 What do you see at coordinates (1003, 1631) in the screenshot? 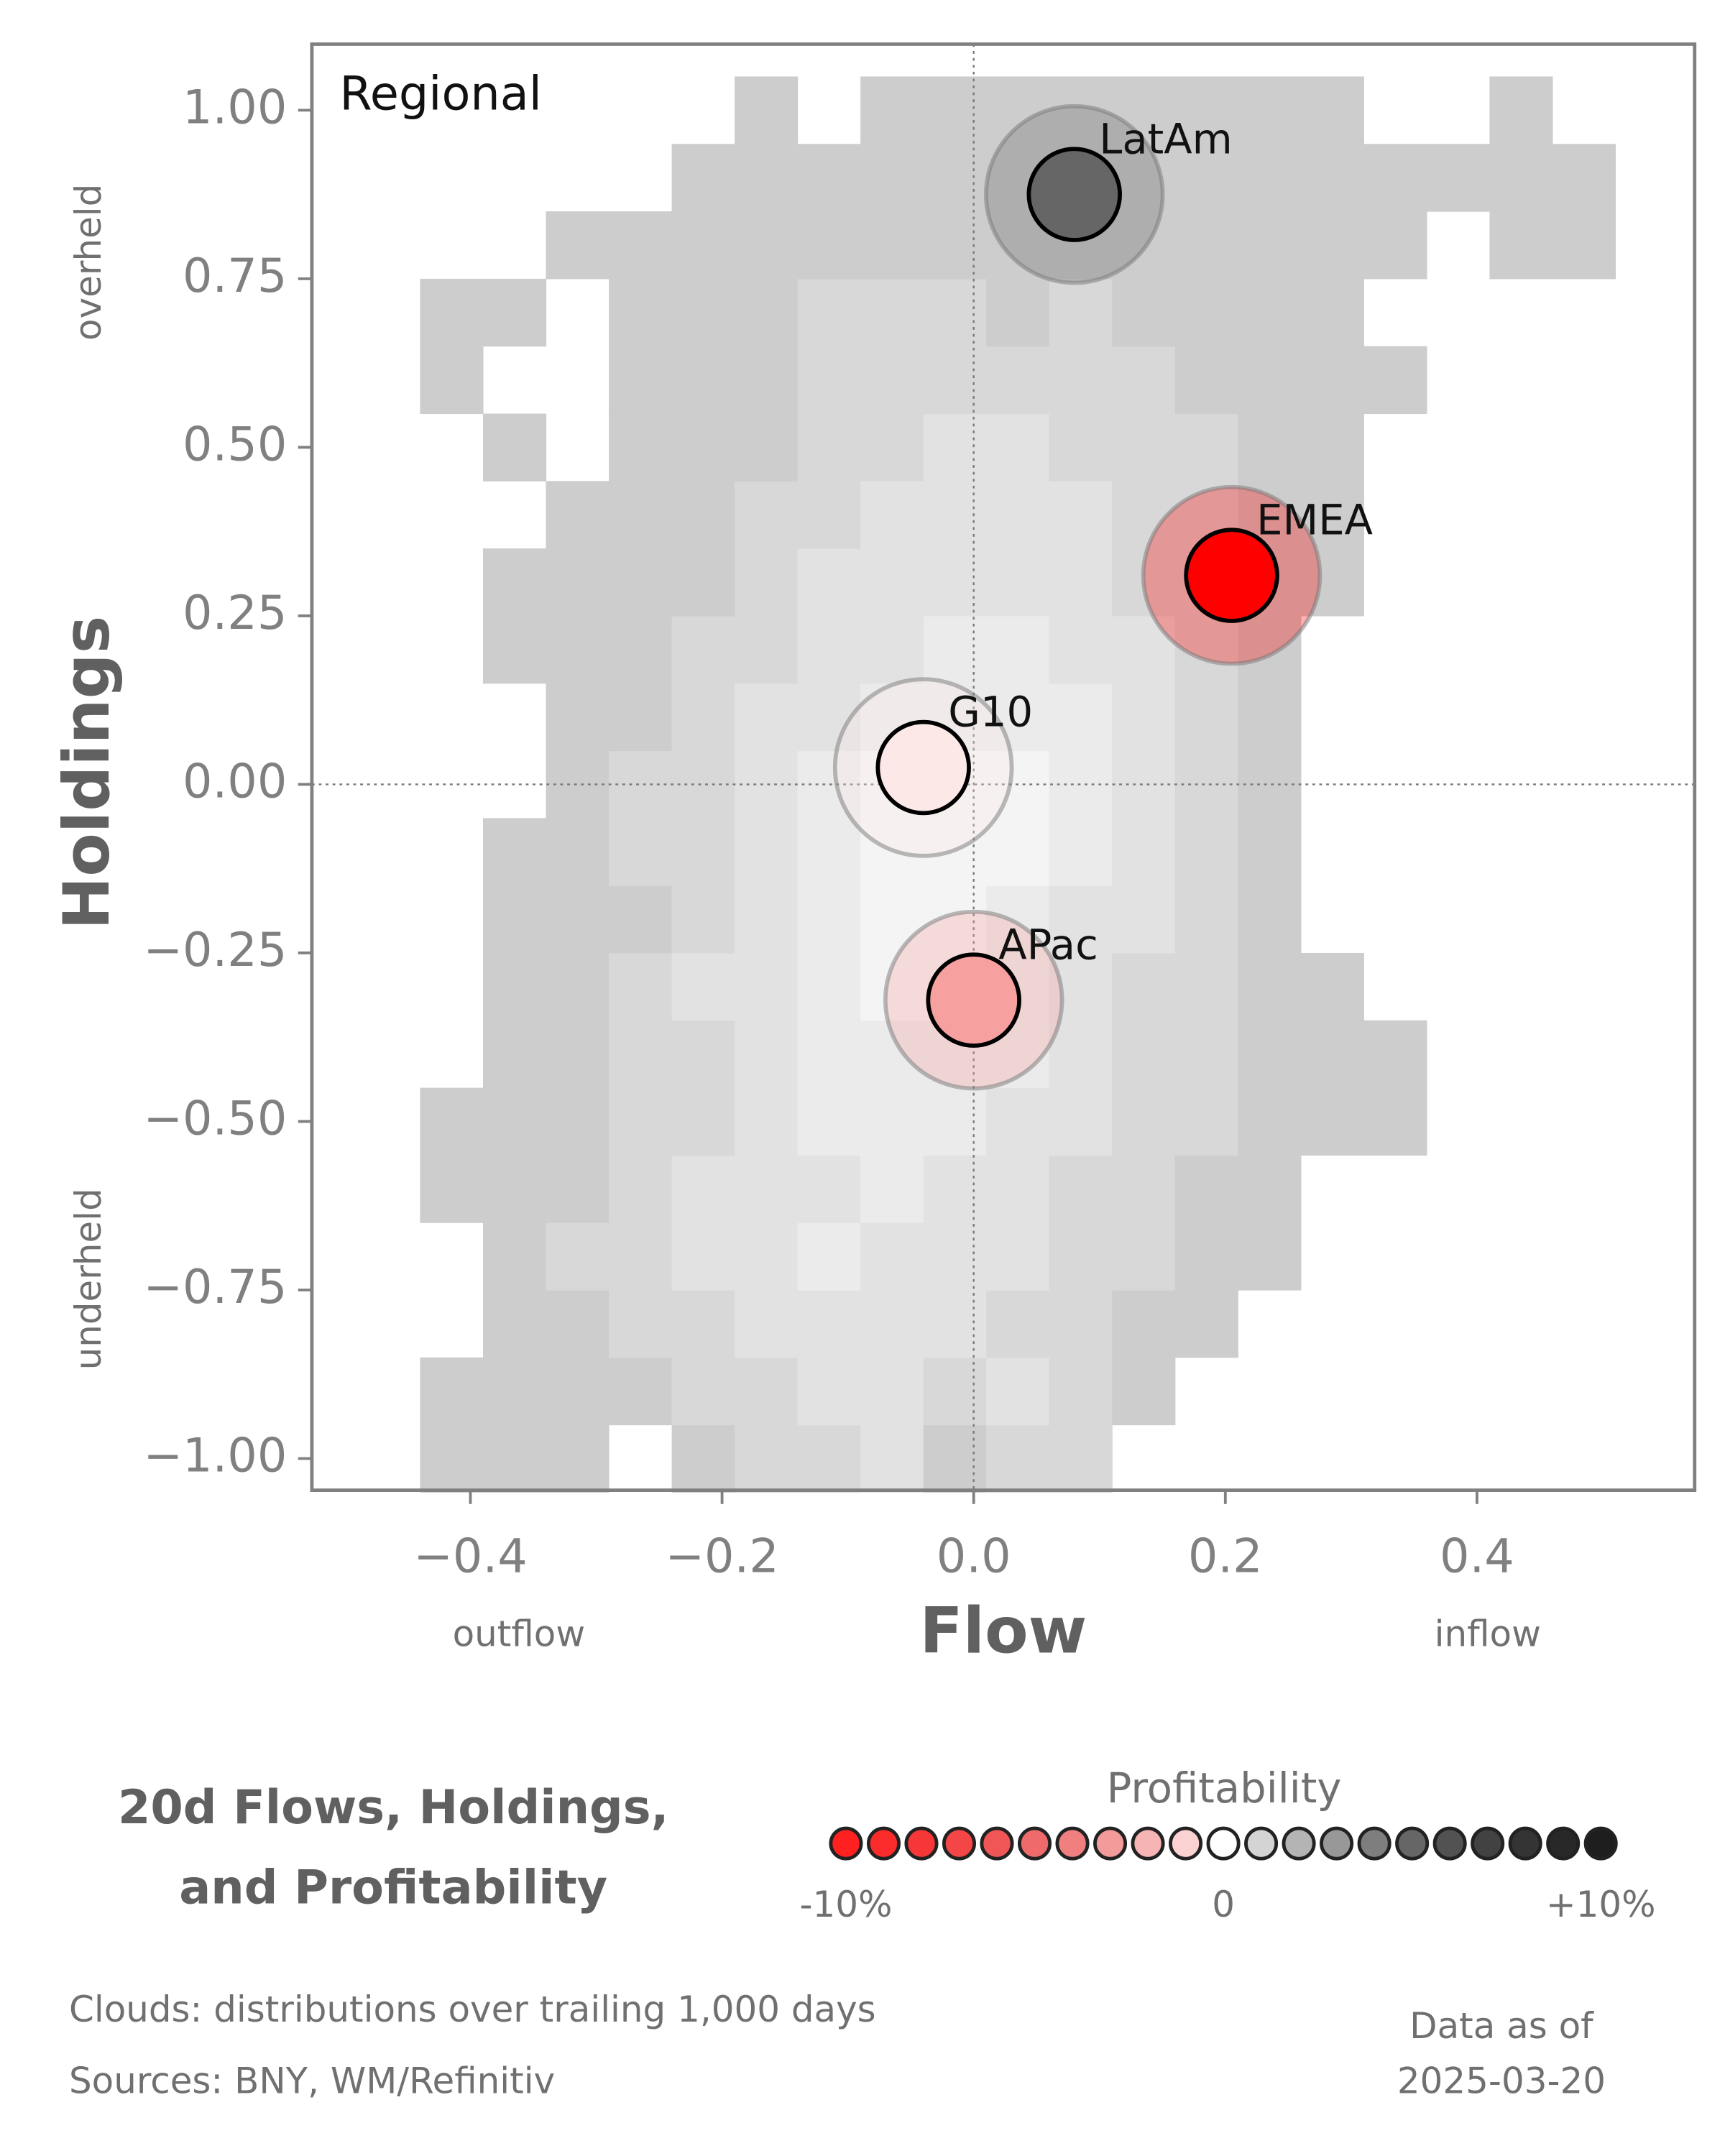
I see `x-axis-label: Flow` at bounding box center [1003, 1631].